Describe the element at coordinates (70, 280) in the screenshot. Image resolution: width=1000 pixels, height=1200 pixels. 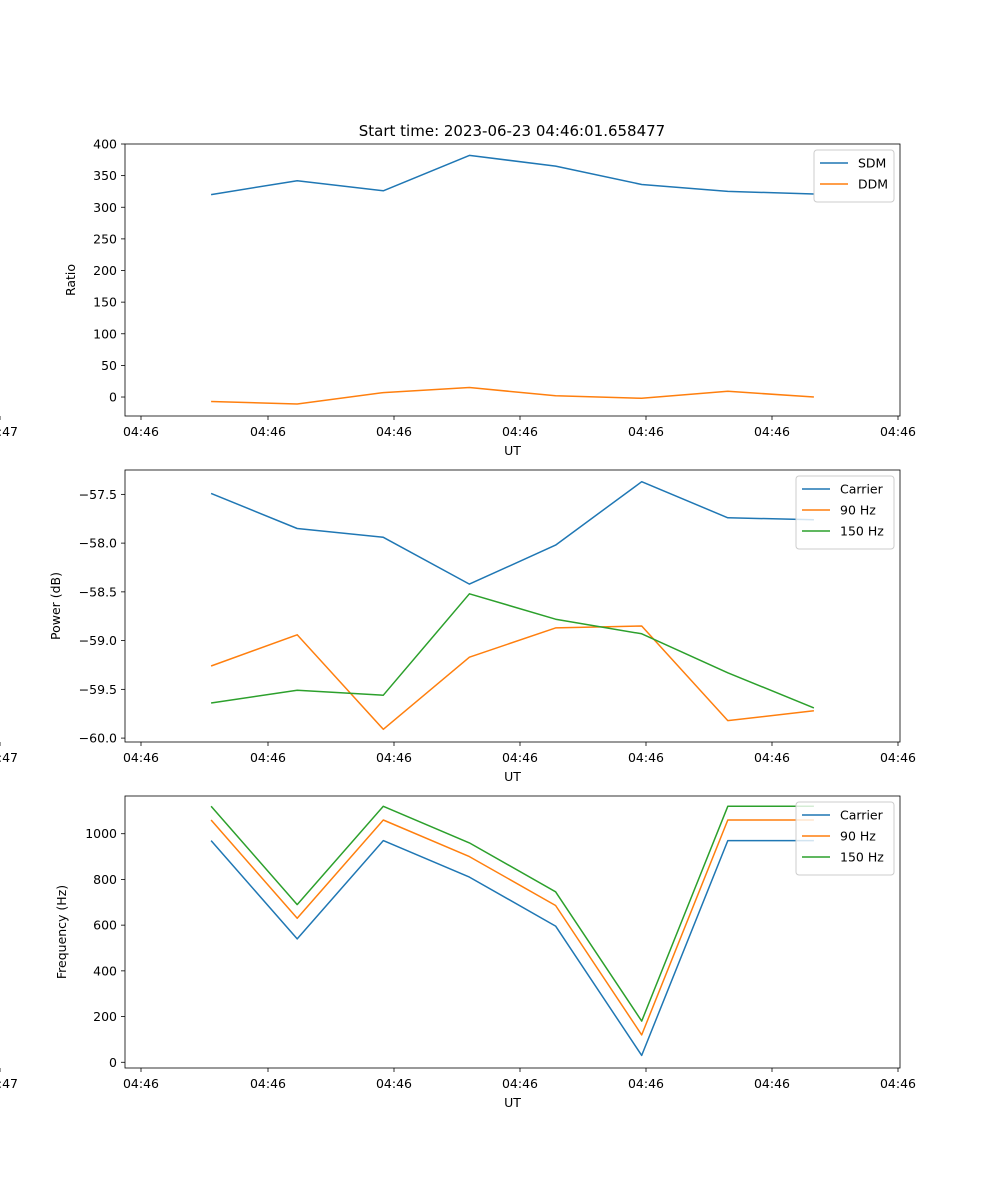
I see `y-axis-label: Ratio` at that location.